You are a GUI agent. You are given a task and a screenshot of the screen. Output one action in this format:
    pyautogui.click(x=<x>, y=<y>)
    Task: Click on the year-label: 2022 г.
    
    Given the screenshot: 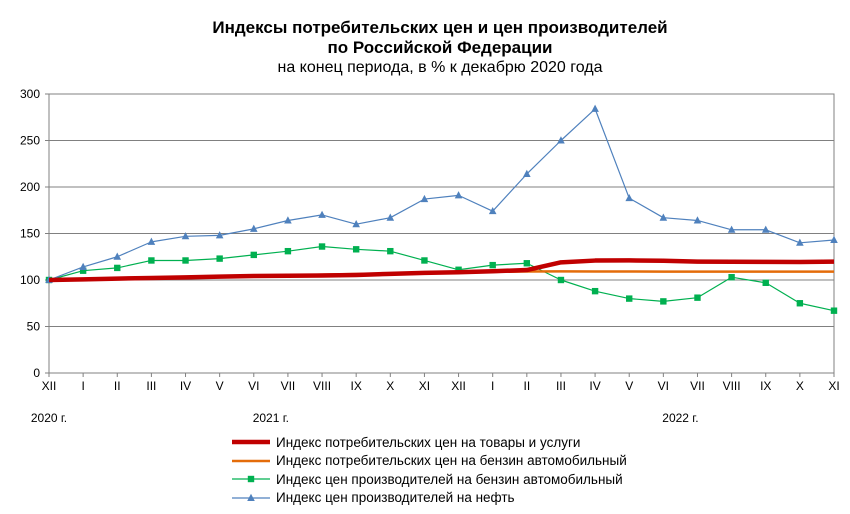 What is the action you would take?
    pyautogui.click(x=680, y=418)
    